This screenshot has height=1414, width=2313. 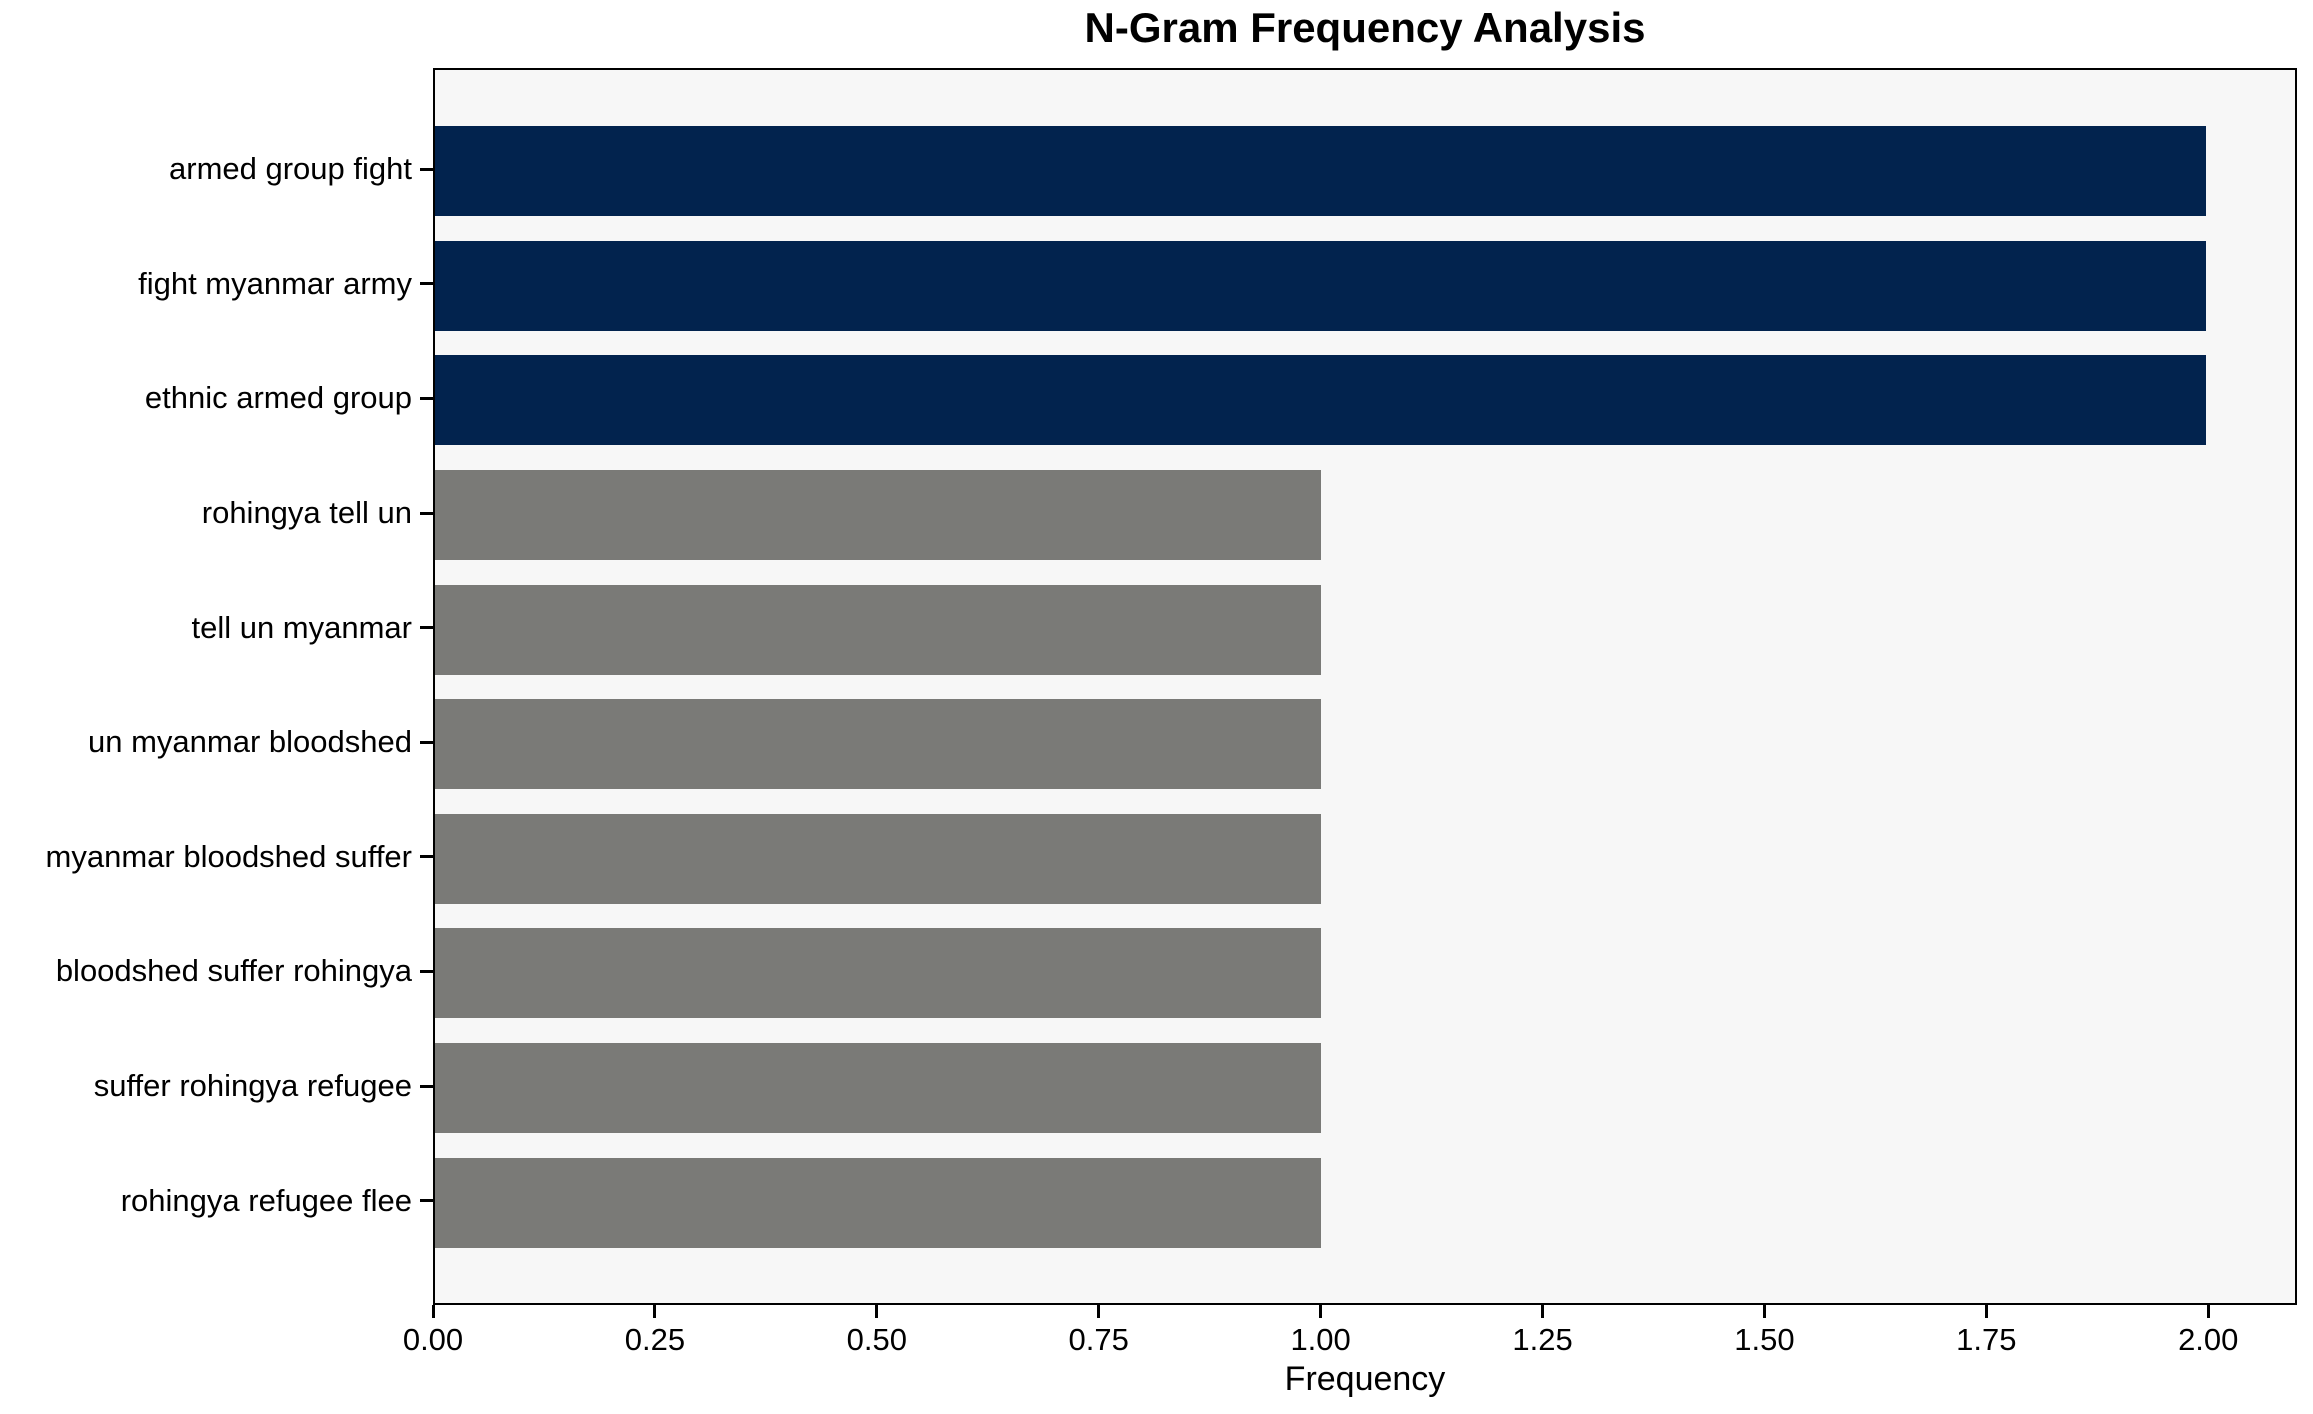 What do you see at coordinates (228, 856) in the screenshot?
I see `y-tick-label: myanmar bloodshed suffer` at bounding box center [228, 856].